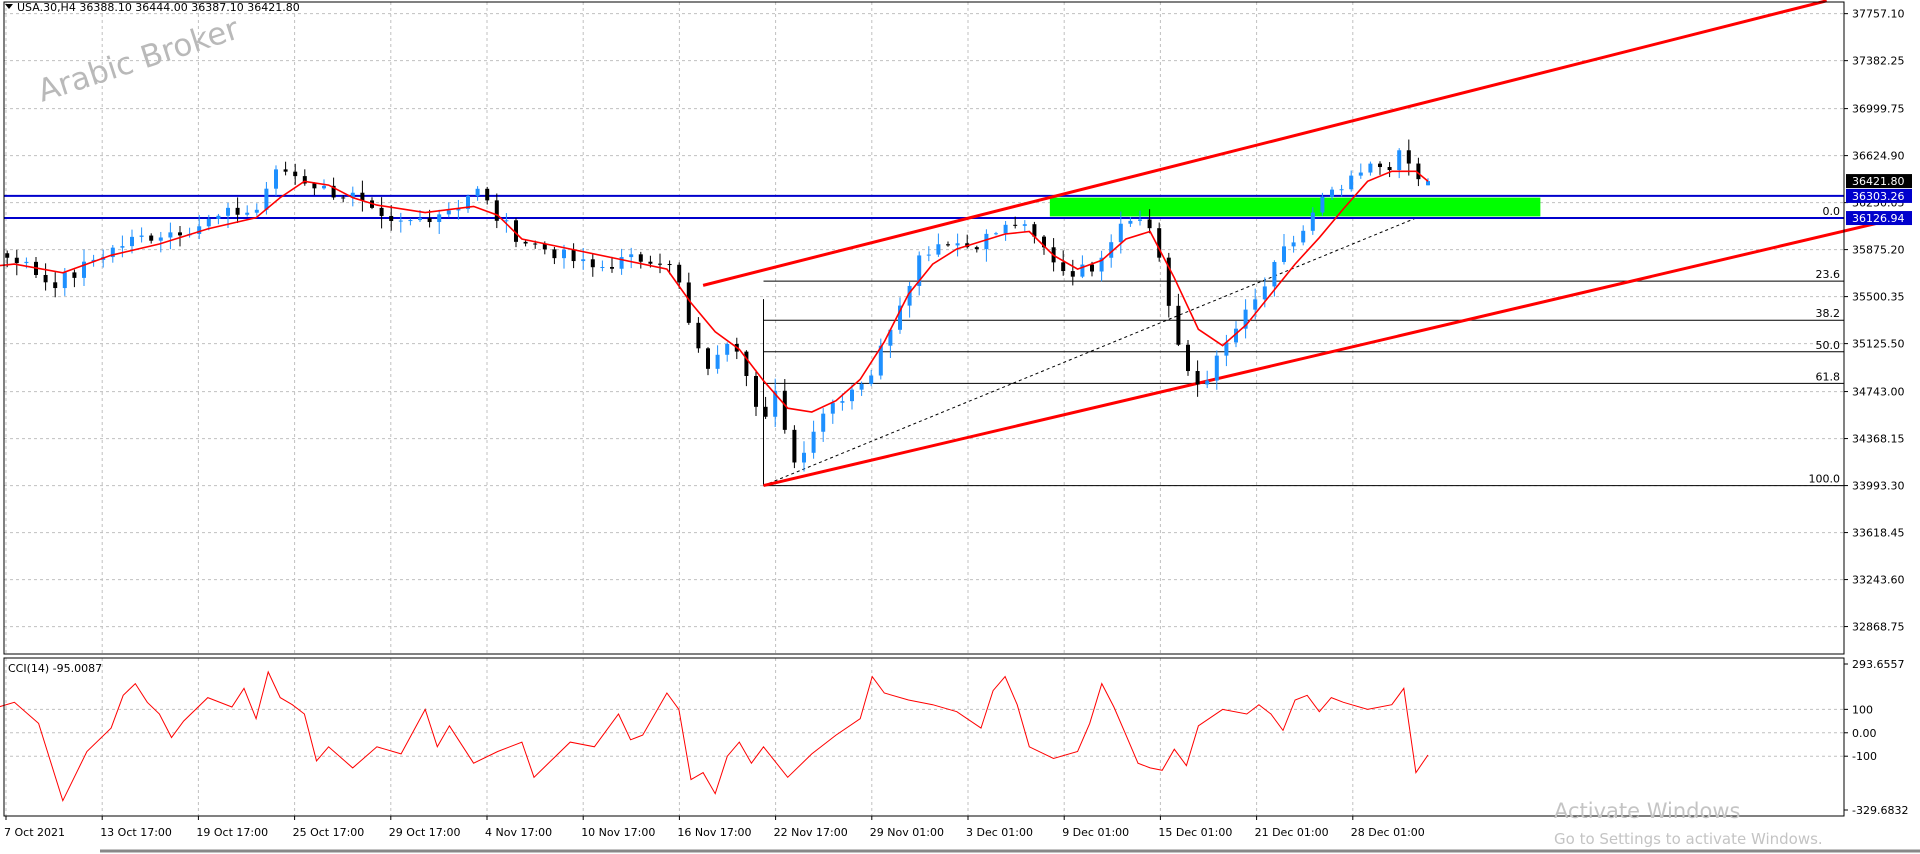 The image size is (1920, 854). I want to click on activate-windows-subtitle: Go to Settings to activate Windows., so click(1688, 839).